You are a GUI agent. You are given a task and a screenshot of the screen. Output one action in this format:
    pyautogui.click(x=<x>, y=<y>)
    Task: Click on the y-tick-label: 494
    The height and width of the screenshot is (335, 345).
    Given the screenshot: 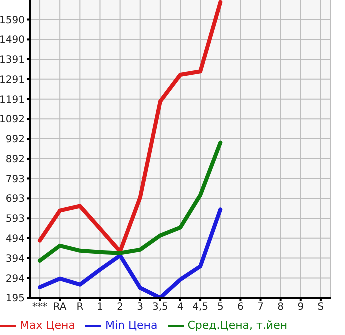 What is the action you would take?
    pyautogui.click(x=15, y=239)
    